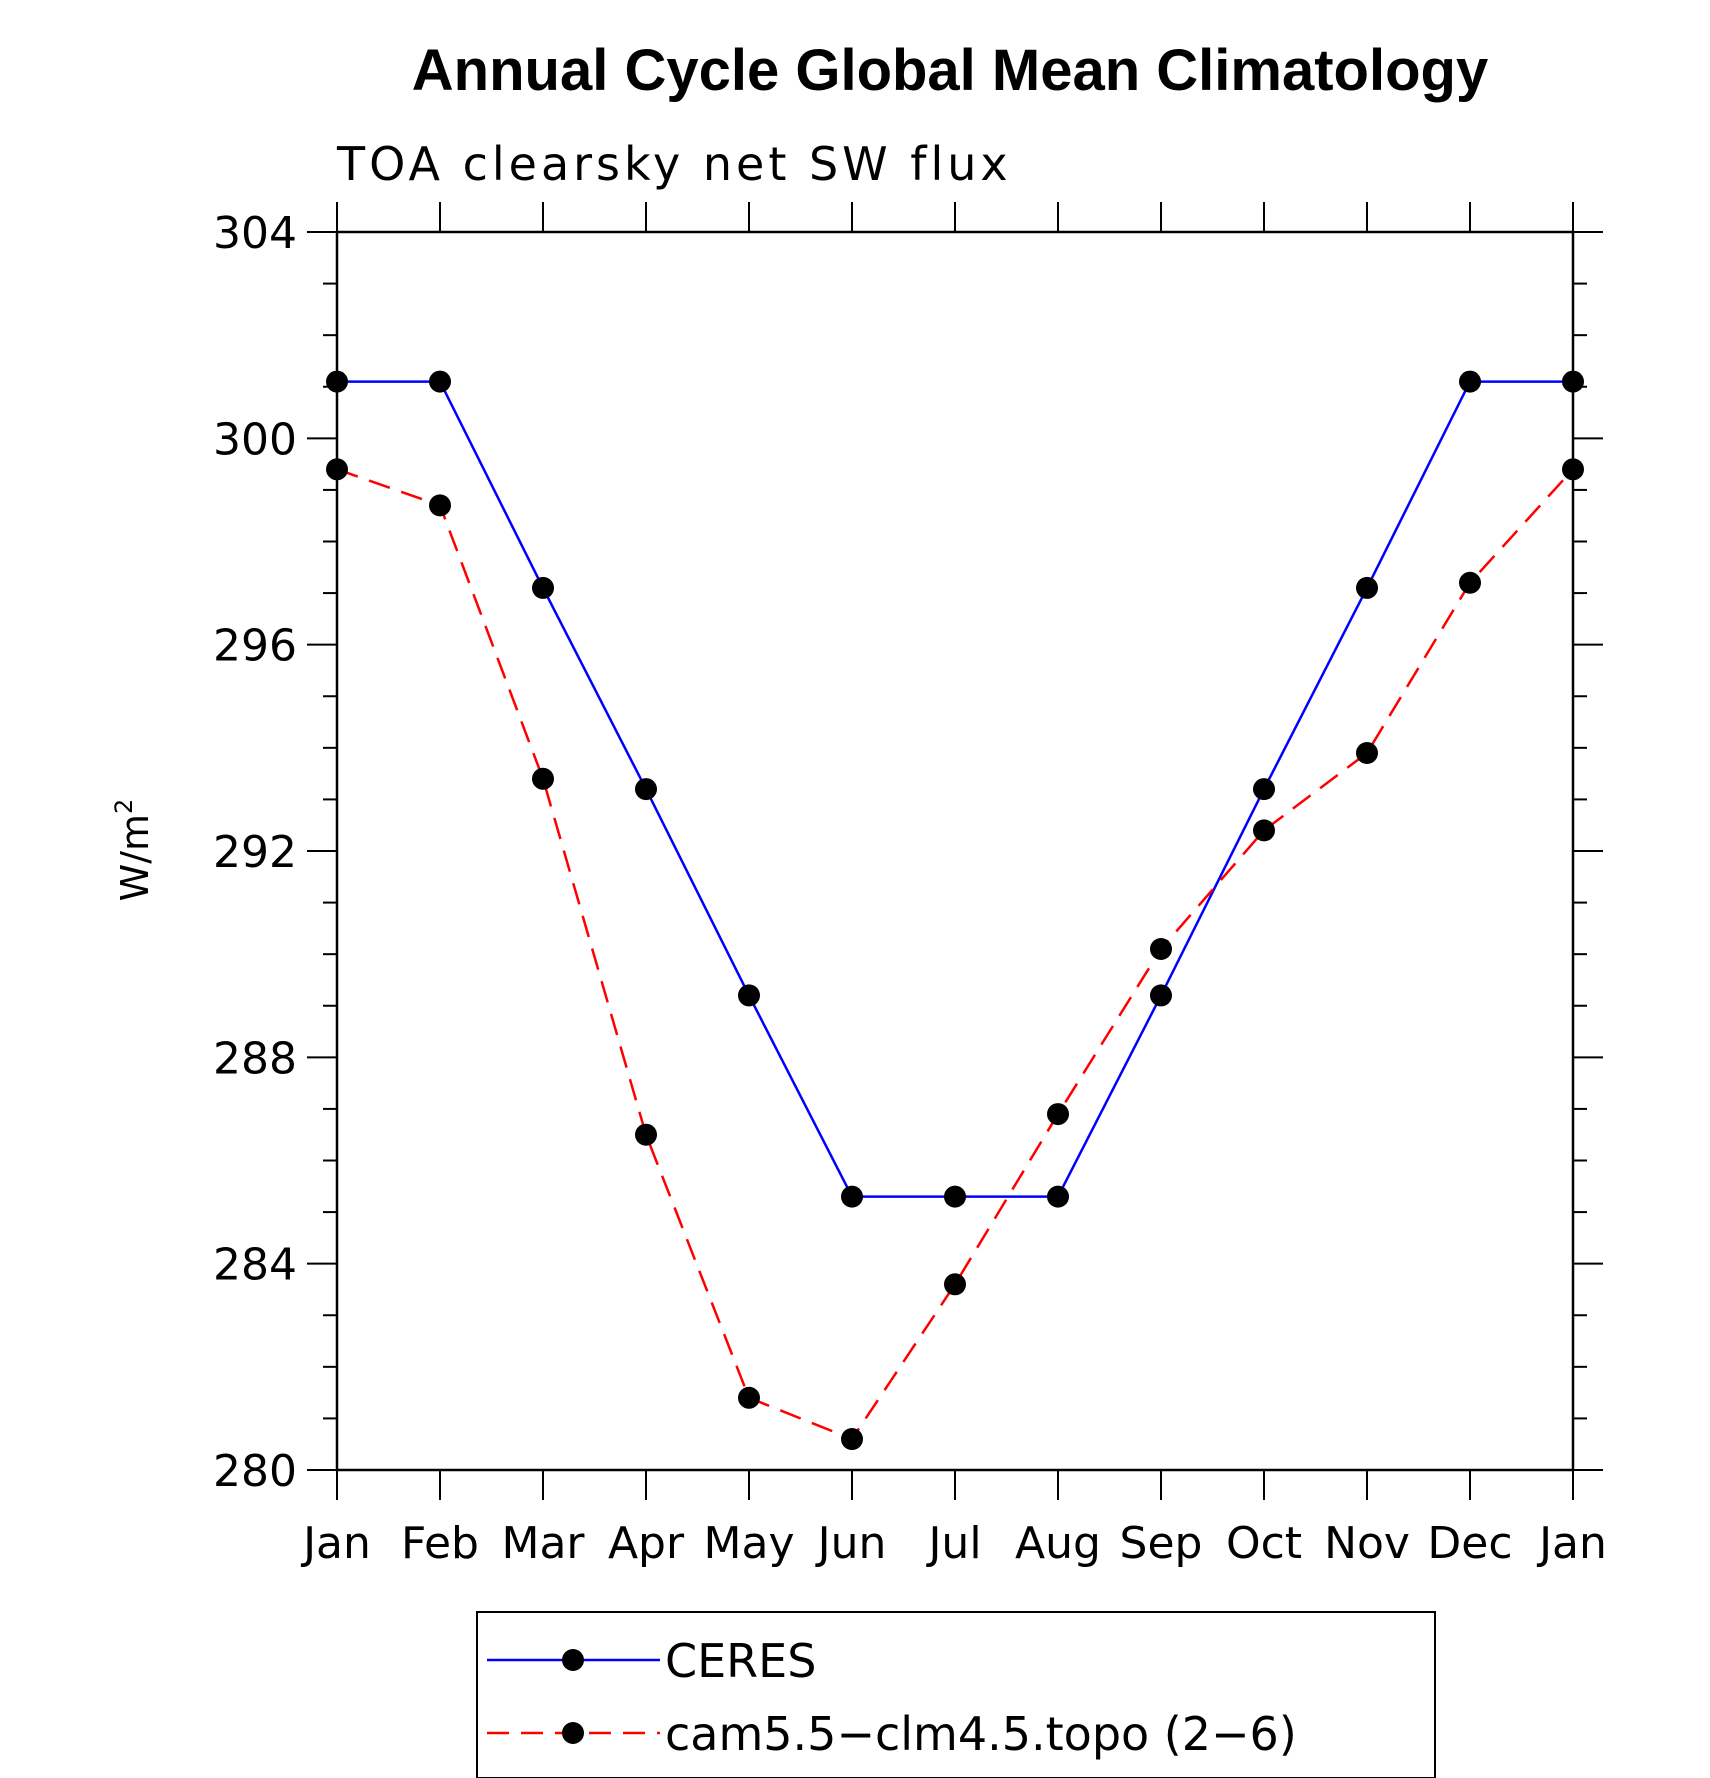  Describe the element at coordinates (255, 646) in the screenshot. I see `y-tick-label: 296` at that location.